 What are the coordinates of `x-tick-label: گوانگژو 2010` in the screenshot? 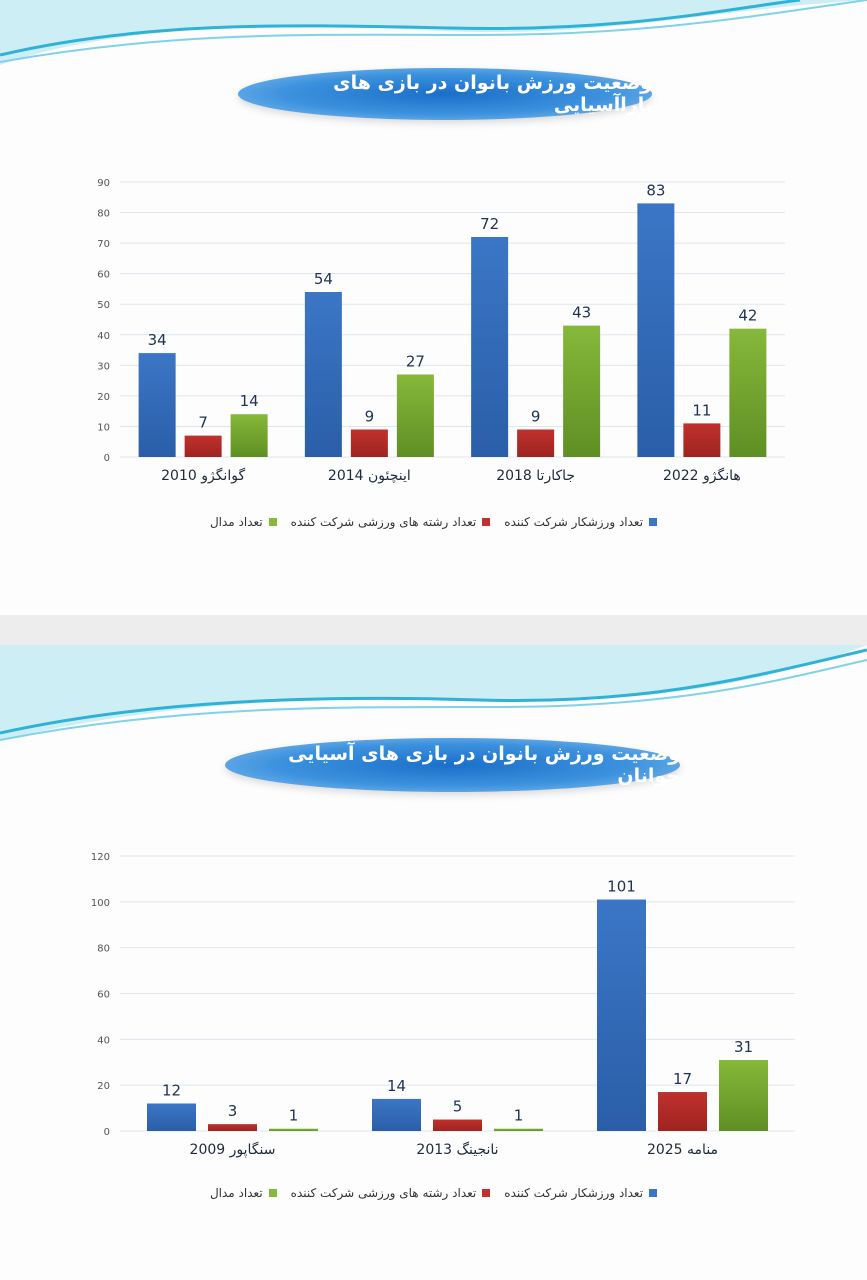 It's located at (203, 475).